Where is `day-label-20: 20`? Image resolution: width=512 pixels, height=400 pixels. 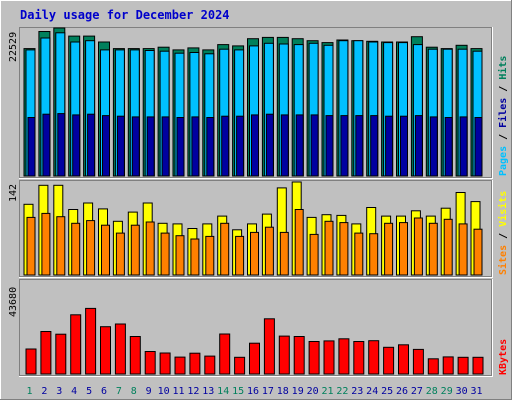
day-label-20: 20 is located at coordinates (313, 391).